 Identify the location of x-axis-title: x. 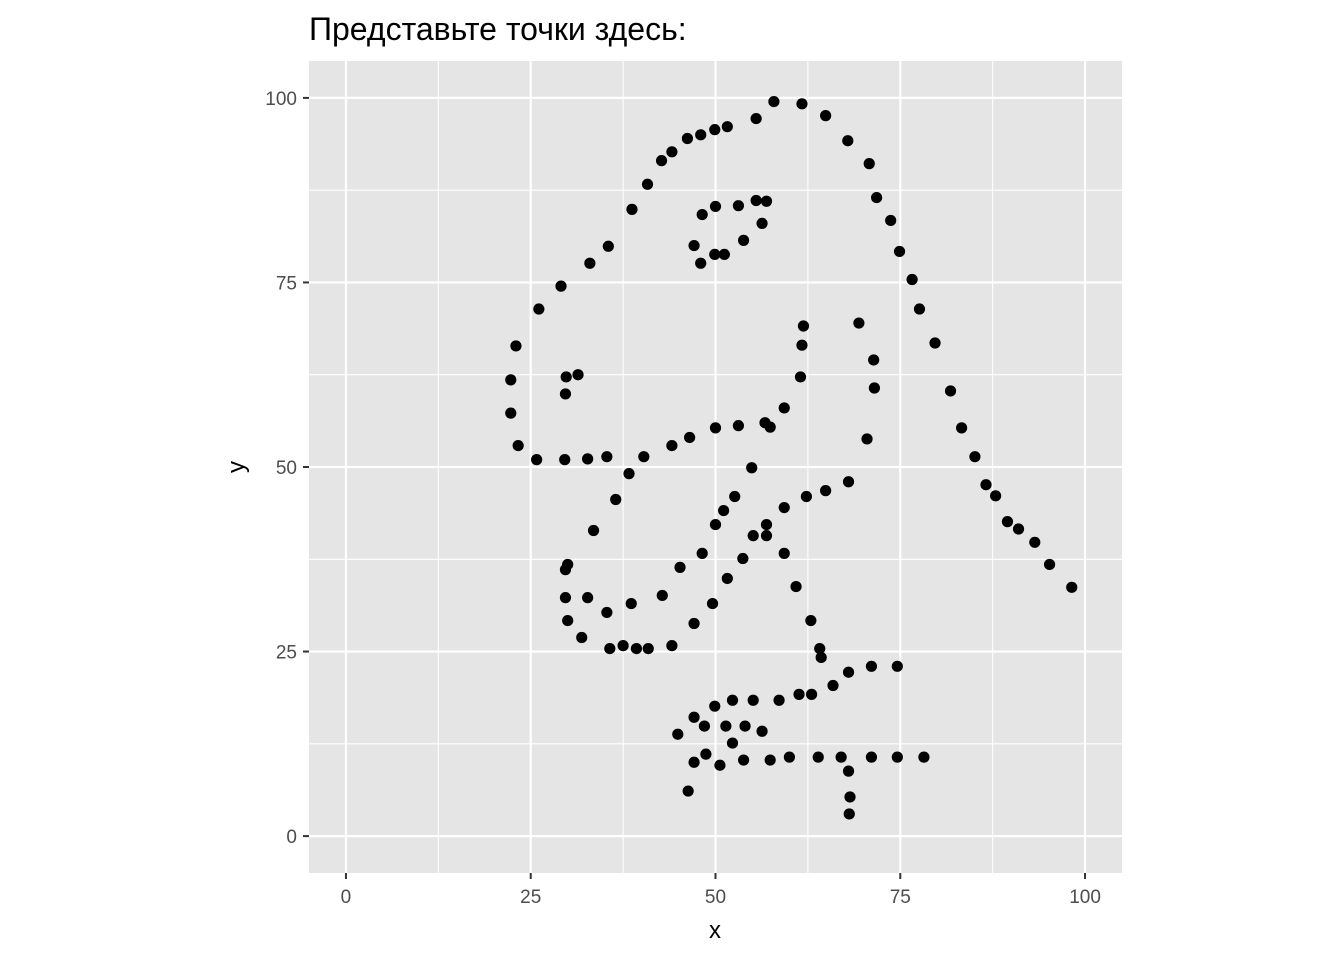
(715, 930).